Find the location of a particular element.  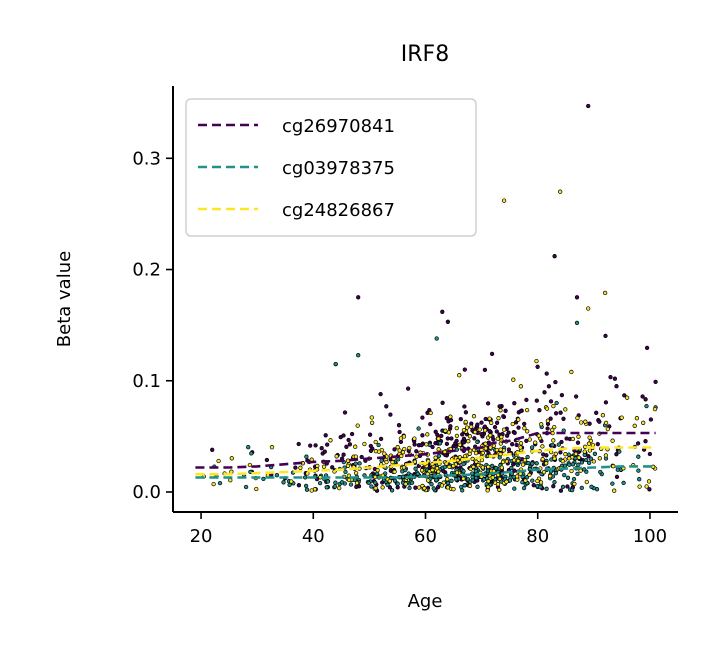

x-tick-label: 20 is located at coordinates (201, 536).